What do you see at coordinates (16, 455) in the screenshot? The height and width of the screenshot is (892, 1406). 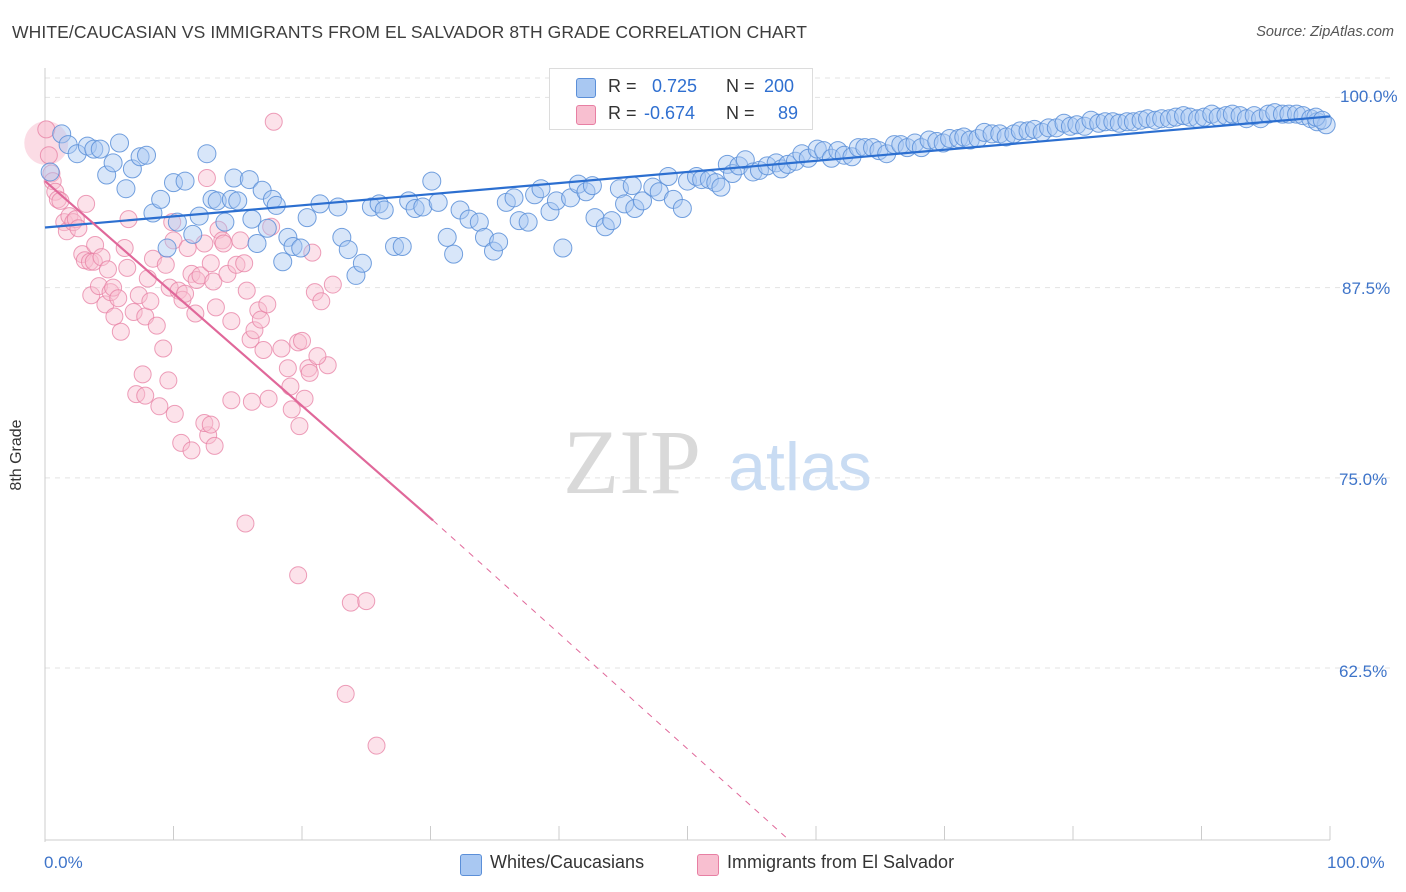 I see `y-axis-label: 8th Grade` at bounding box center [16, 455].